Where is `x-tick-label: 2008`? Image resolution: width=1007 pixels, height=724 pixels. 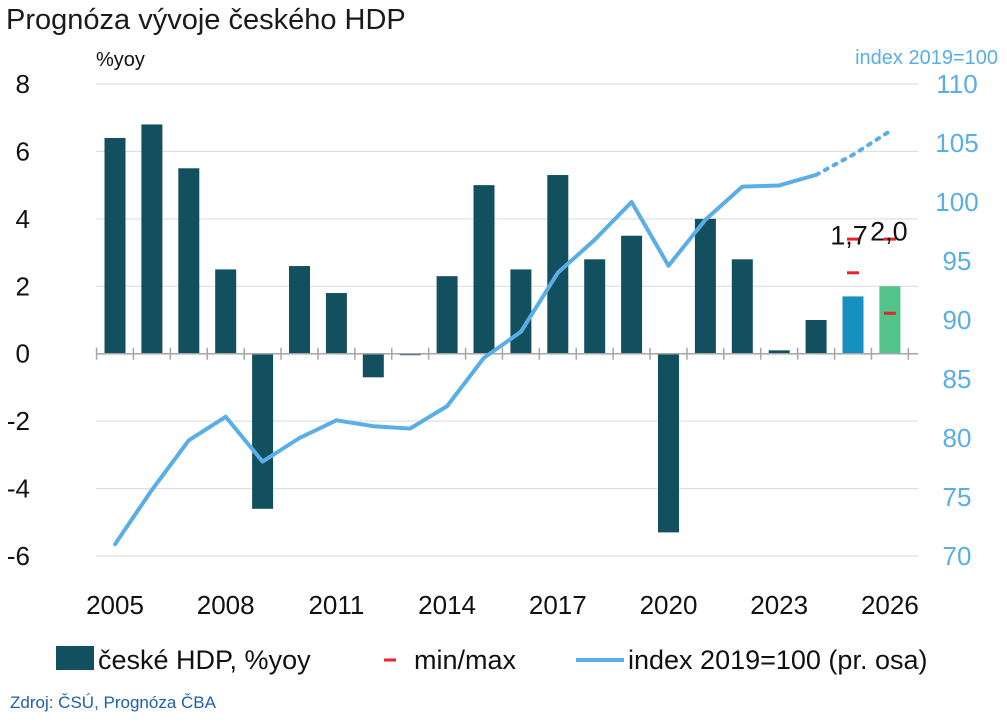 x-tick-label: 2008 is located at coordinates (226, 605).